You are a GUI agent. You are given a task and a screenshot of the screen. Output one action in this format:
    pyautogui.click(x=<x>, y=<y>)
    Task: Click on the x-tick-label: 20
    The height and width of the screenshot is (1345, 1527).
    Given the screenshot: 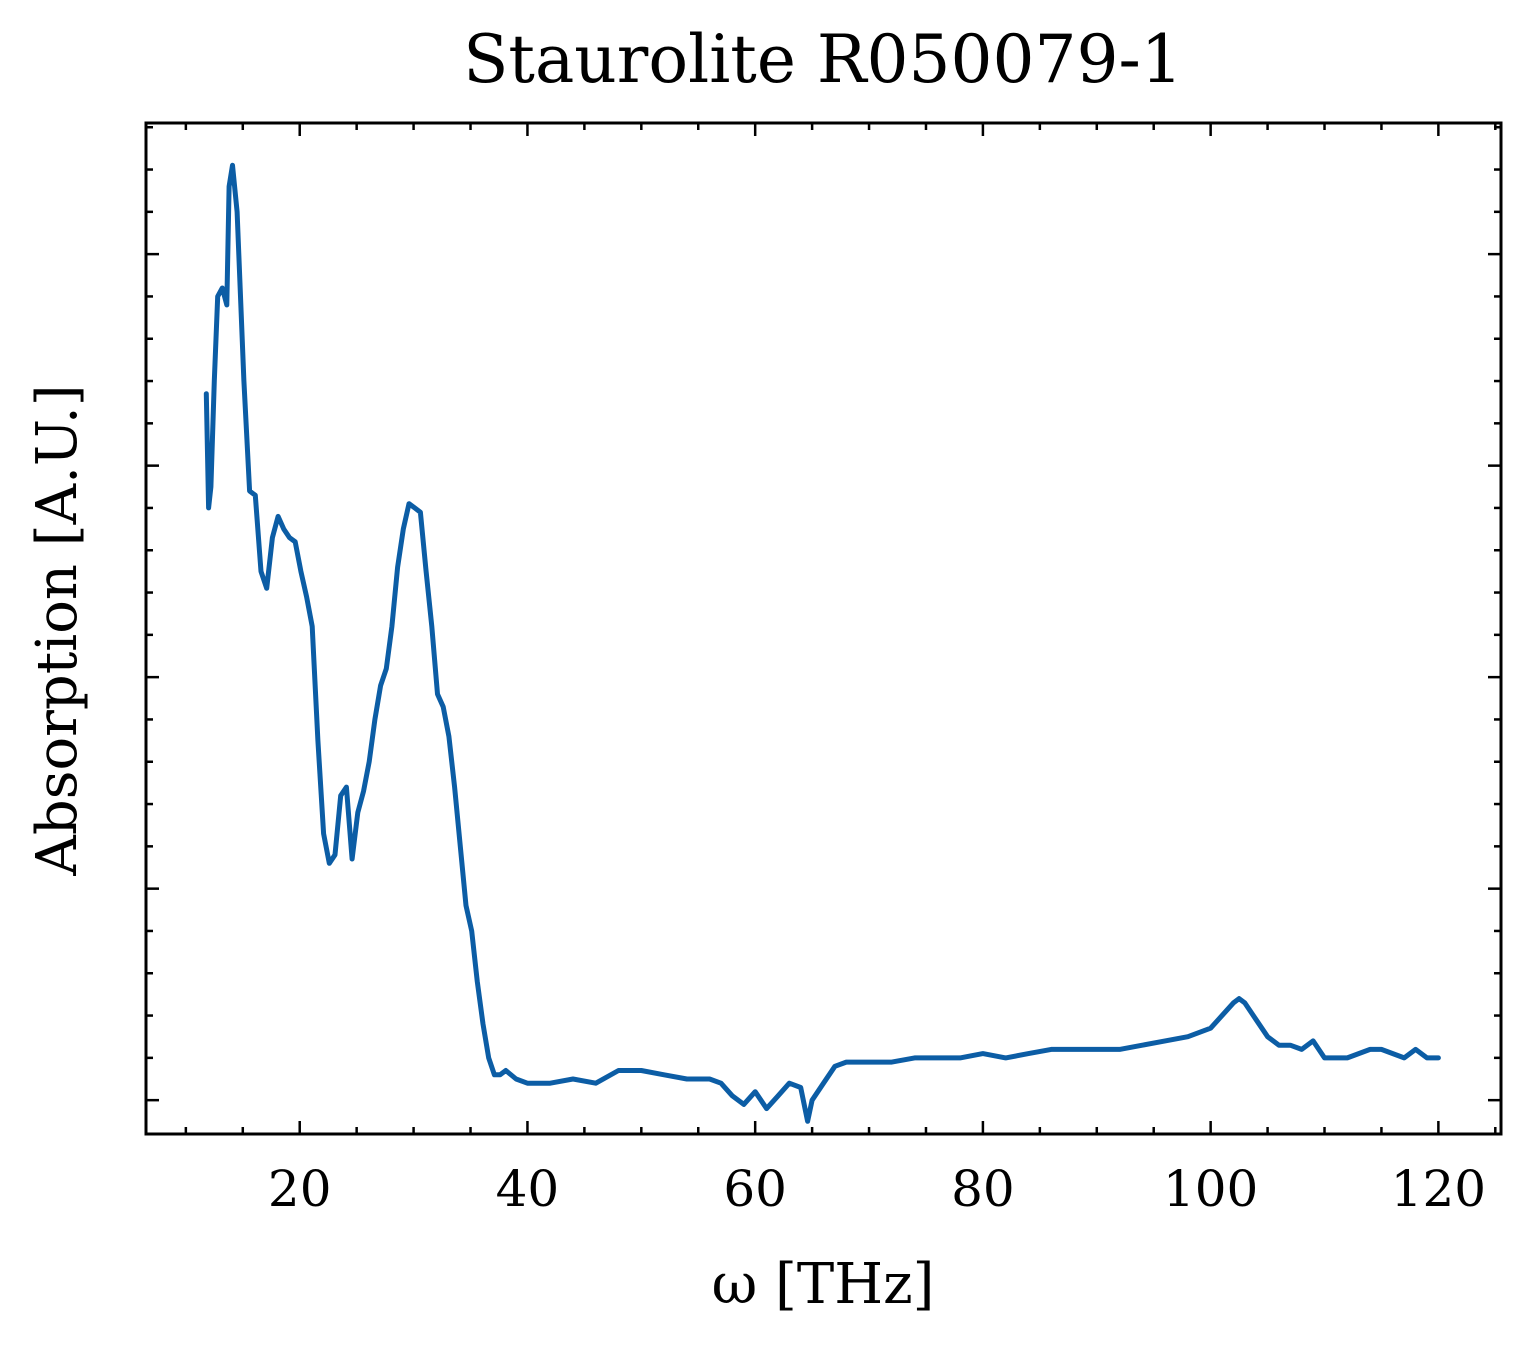 What is the action you would take?
    pyautogui.click(x=300, y=1189)
    